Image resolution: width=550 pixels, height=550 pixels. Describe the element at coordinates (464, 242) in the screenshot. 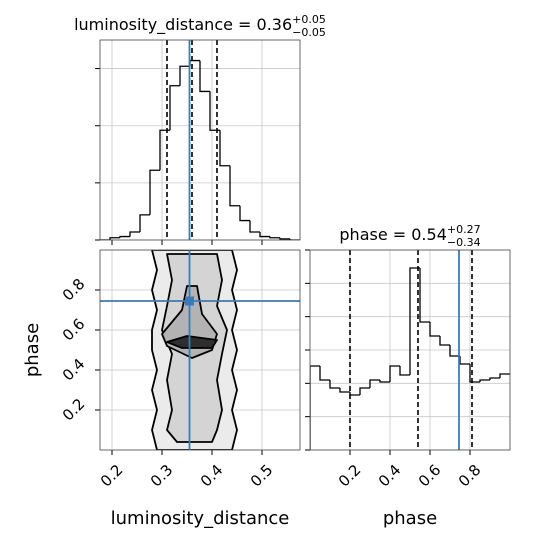

I see `title-sub: −0.34` at that location.